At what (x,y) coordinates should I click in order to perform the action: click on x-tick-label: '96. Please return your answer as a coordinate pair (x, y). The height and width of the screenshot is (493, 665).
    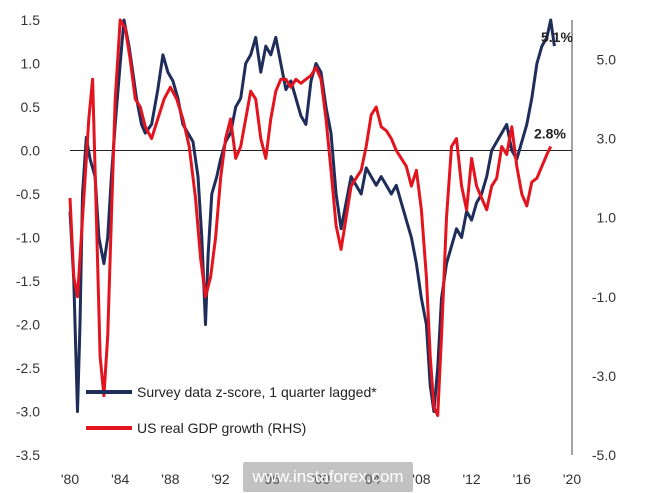
    Looking at the image, I should click on (271, 479).